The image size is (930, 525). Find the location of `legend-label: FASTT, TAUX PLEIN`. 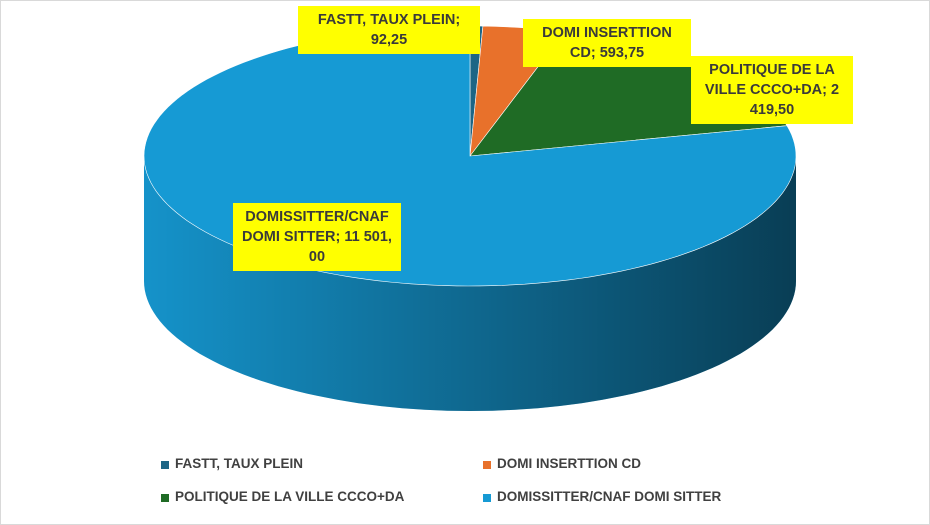

legend-label: FASTT, TAUX PLEIN is located at coordinates (239, 463).